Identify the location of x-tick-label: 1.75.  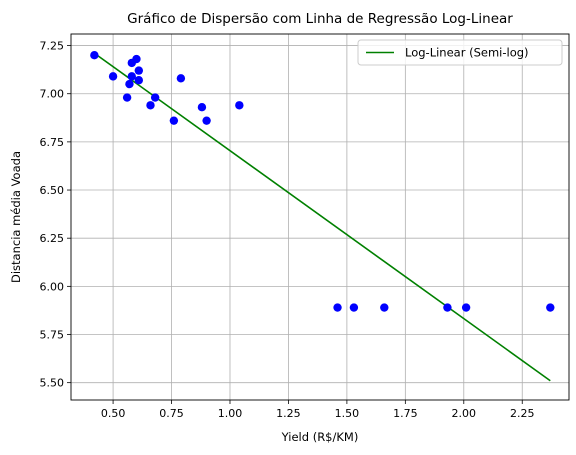
(405, 413).